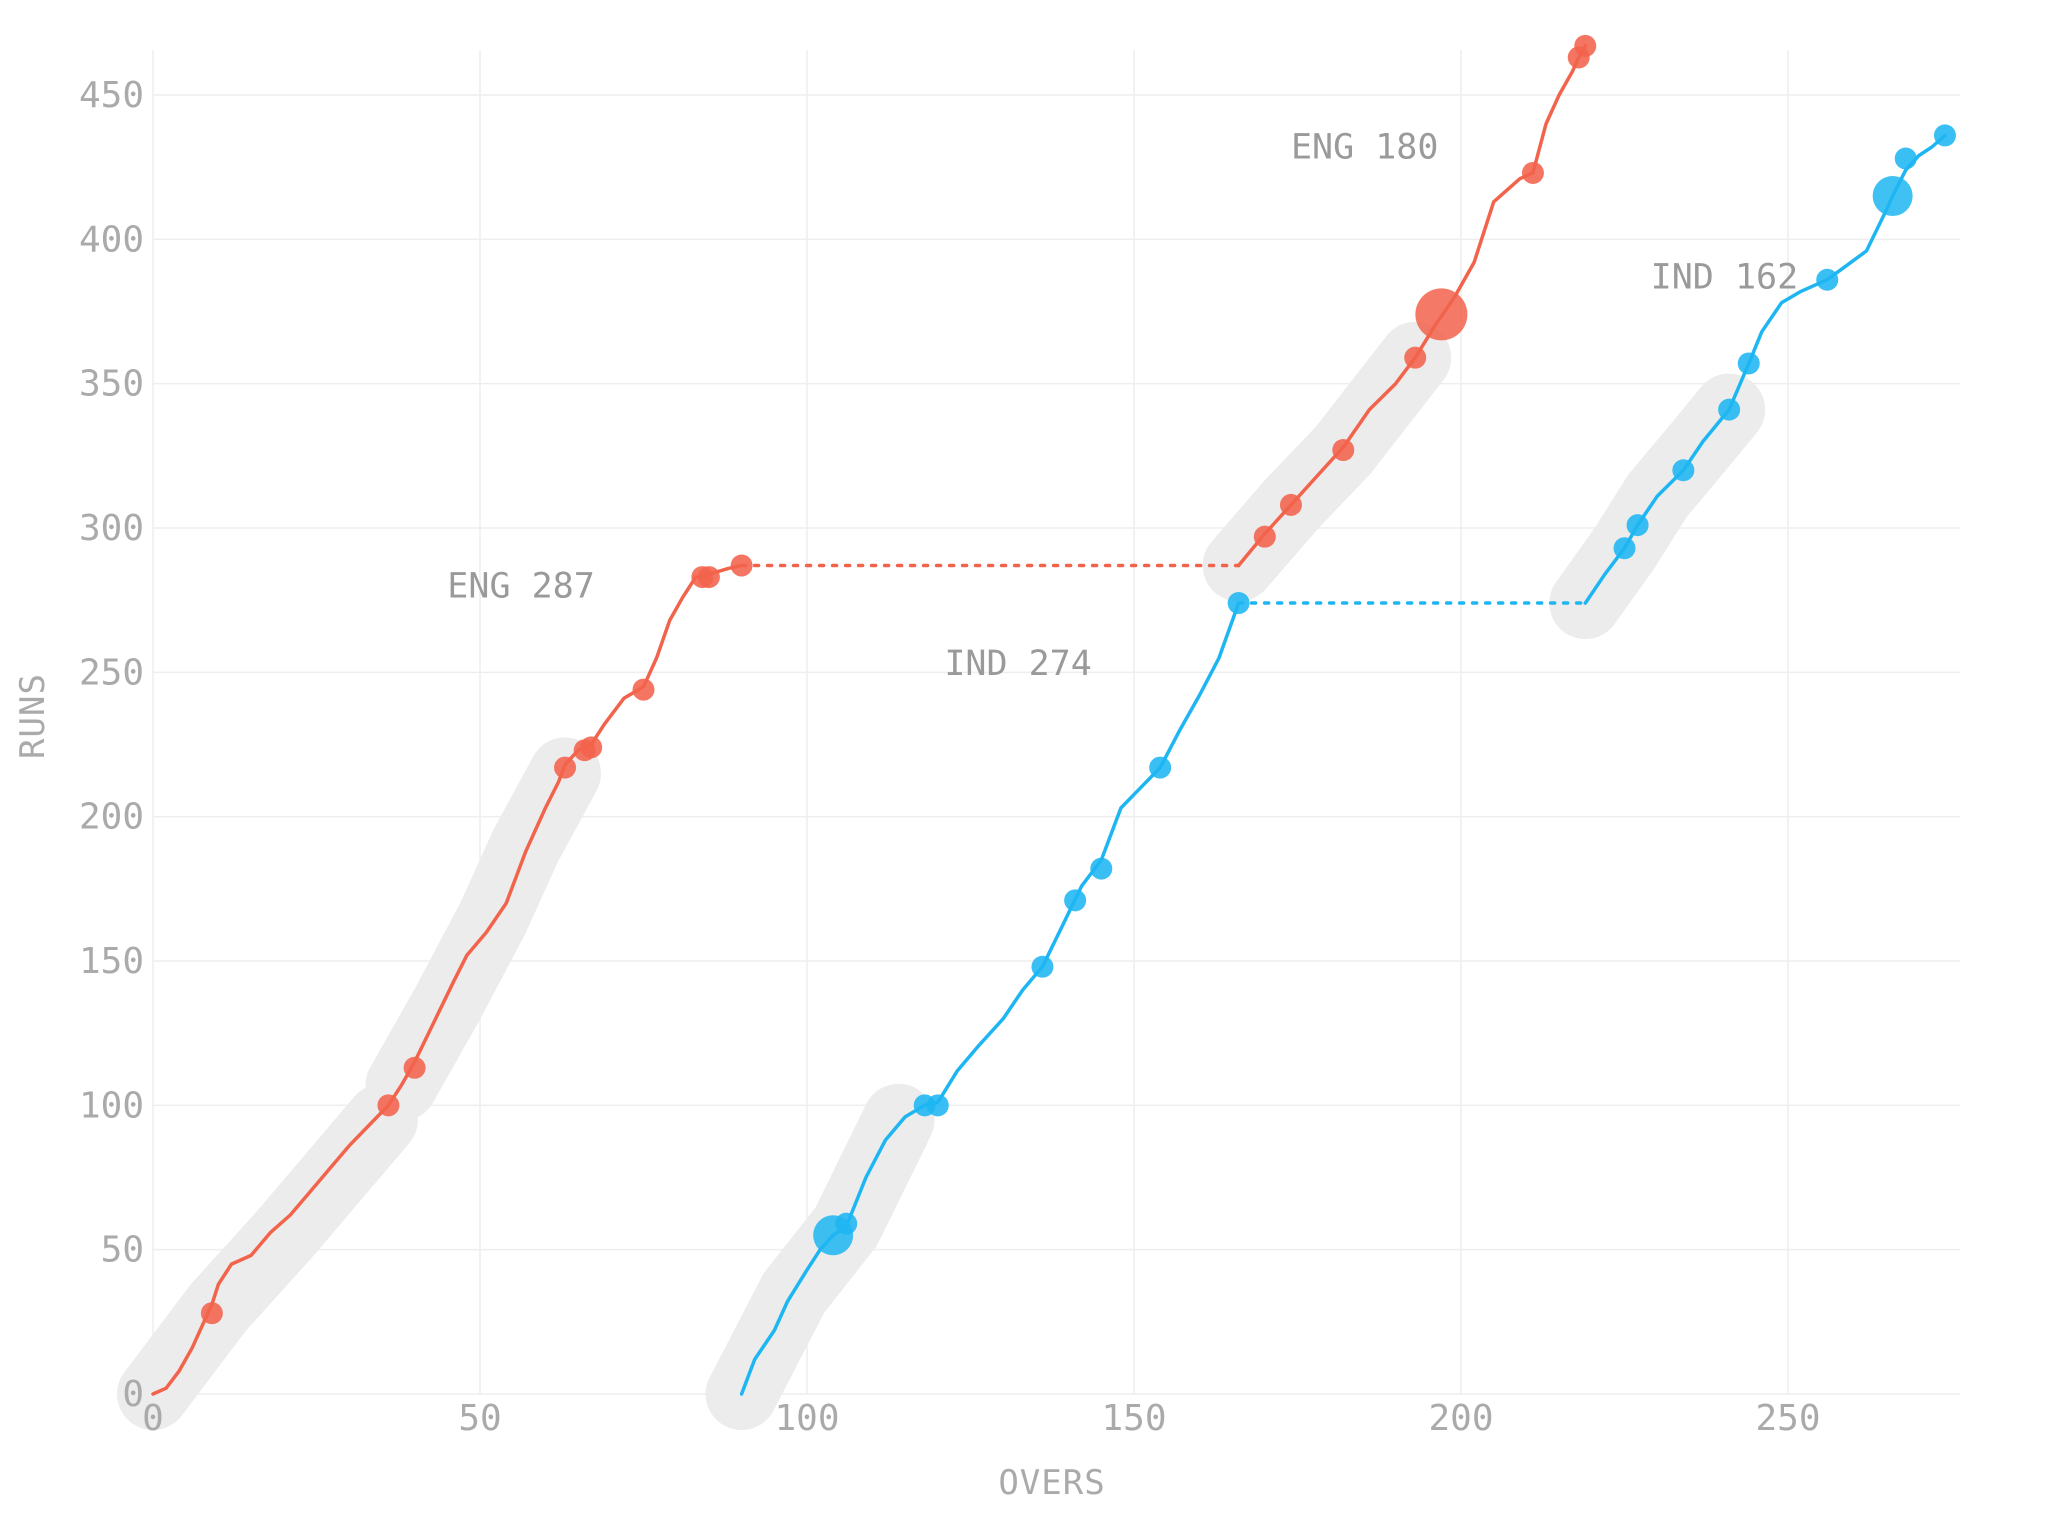 Image resolution: width=2048 pixels, height=1536 pixels. Describe the element at coordinates (111, 384) in the screenshot. I see `y-tick-label: 350` at that location.